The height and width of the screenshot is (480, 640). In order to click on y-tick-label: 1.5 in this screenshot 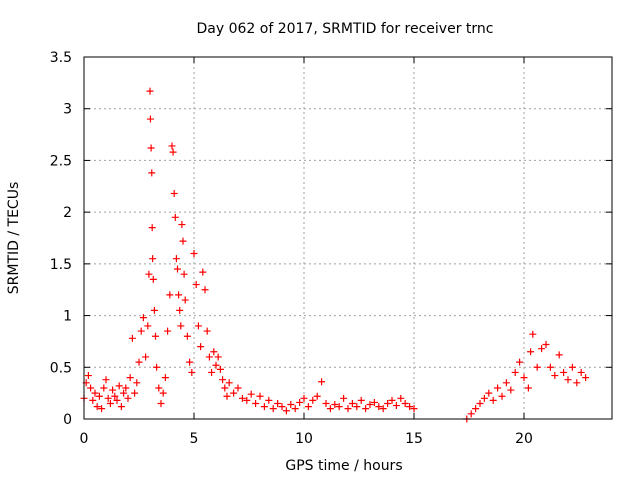, I will do `click(61, 265)`.